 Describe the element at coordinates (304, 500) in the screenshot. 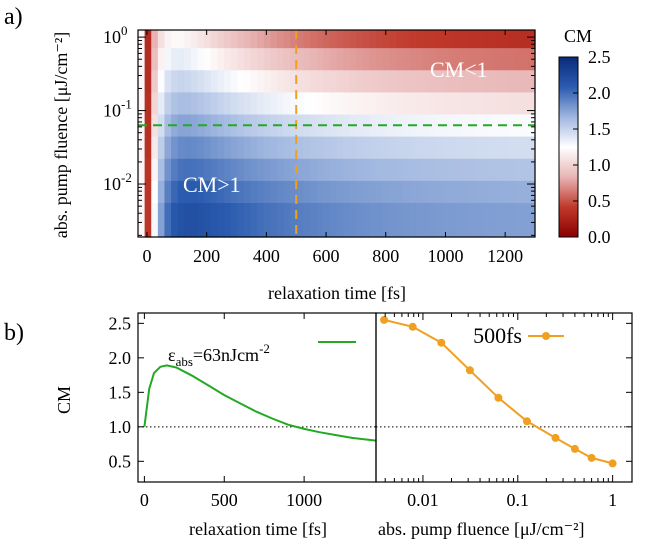

I see `x-tick-label: 1000` at that location.